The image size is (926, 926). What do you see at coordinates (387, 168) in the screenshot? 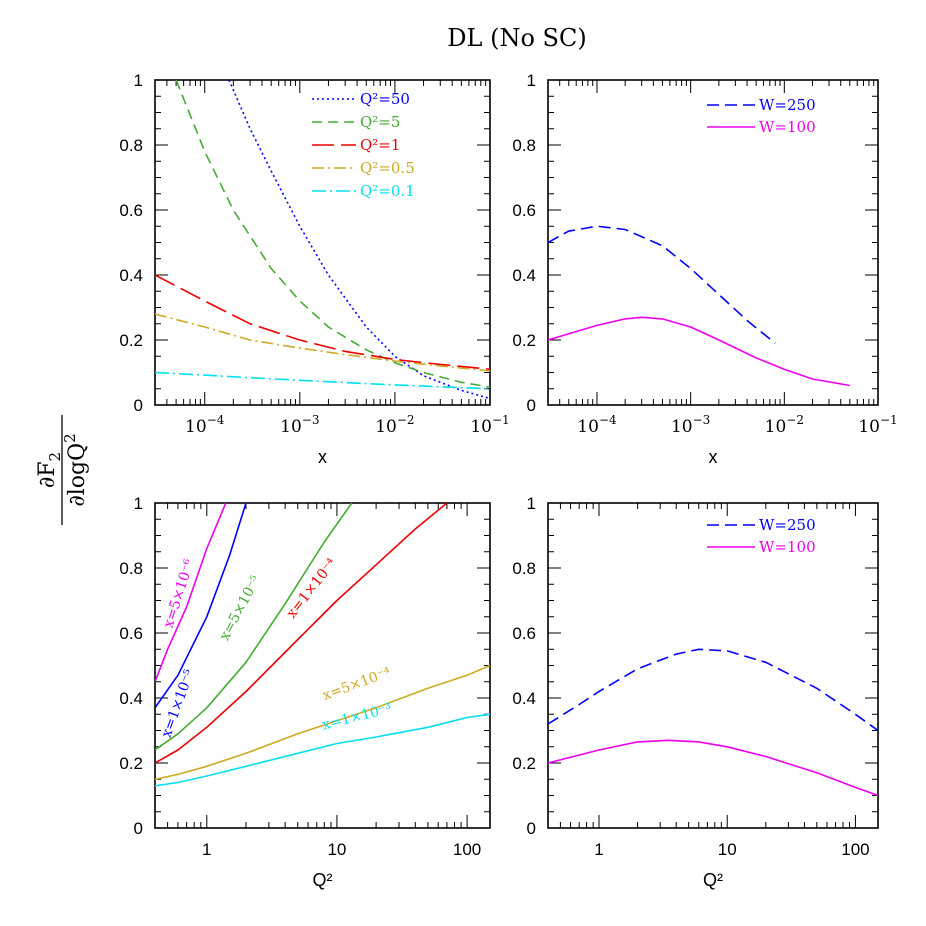
I see `legend-label: Q²=0.5` at bounding box center [387, 168].